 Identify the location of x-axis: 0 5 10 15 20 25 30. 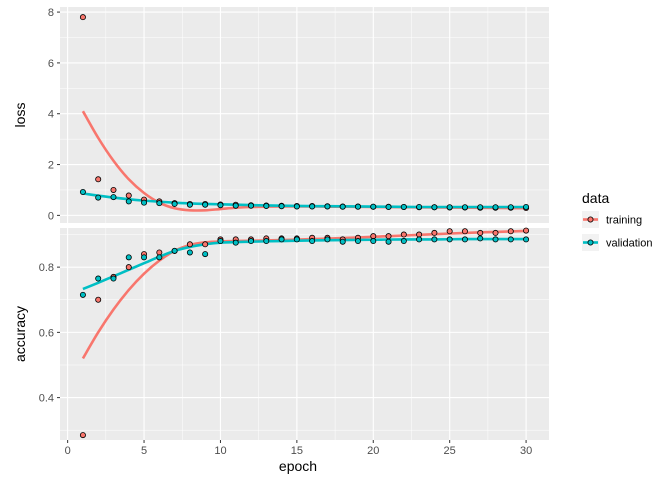
(298, 448).